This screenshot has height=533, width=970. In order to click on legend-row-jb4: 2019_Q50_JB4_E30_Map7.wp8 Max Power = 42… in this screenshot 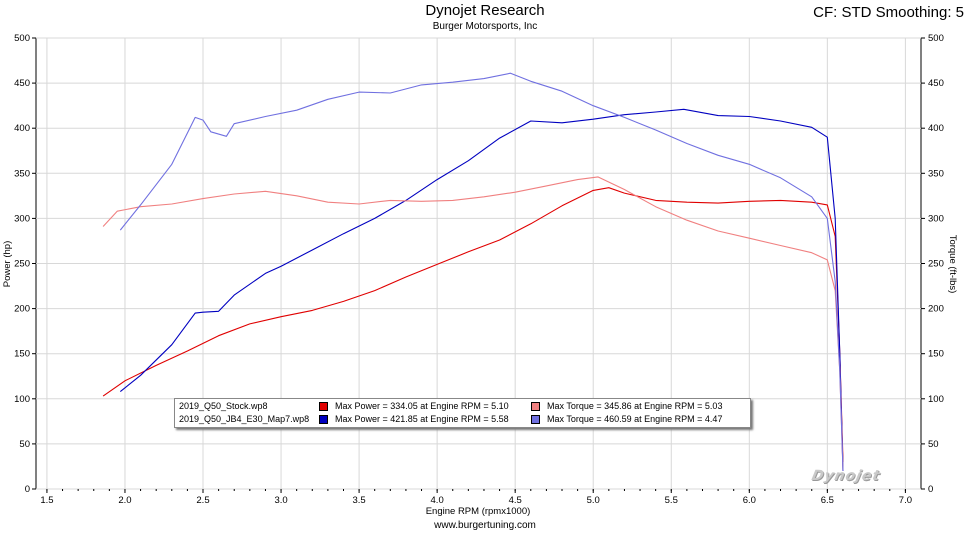, I will do `click(462, 419)`.